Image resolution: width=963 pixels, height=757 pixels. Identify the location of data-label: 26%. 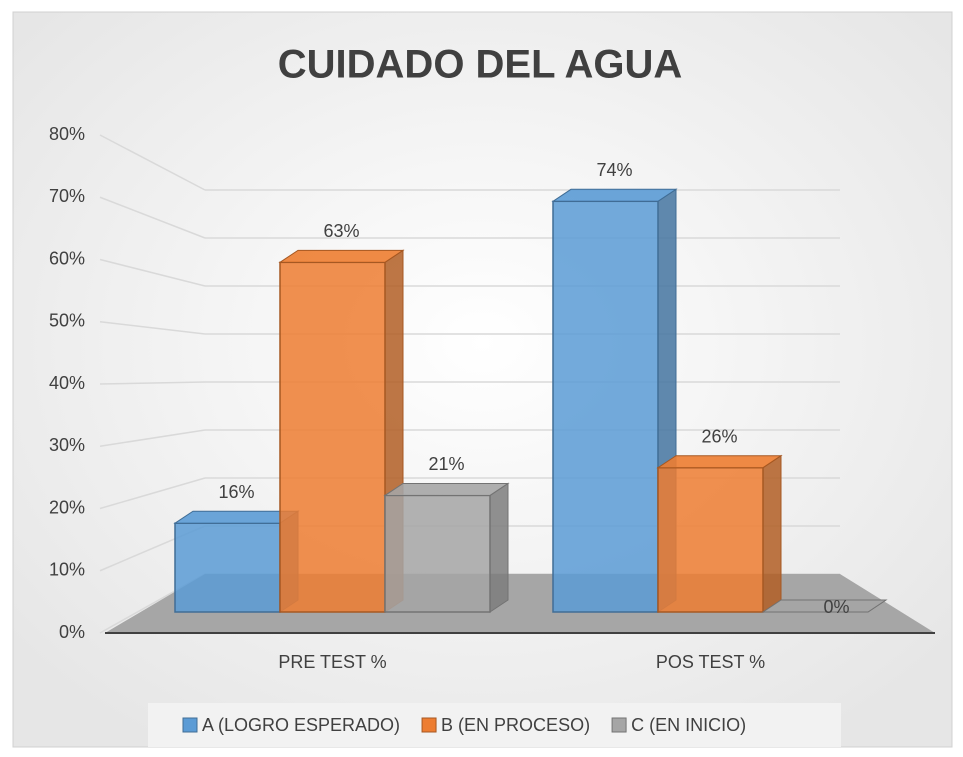
(719, 436).